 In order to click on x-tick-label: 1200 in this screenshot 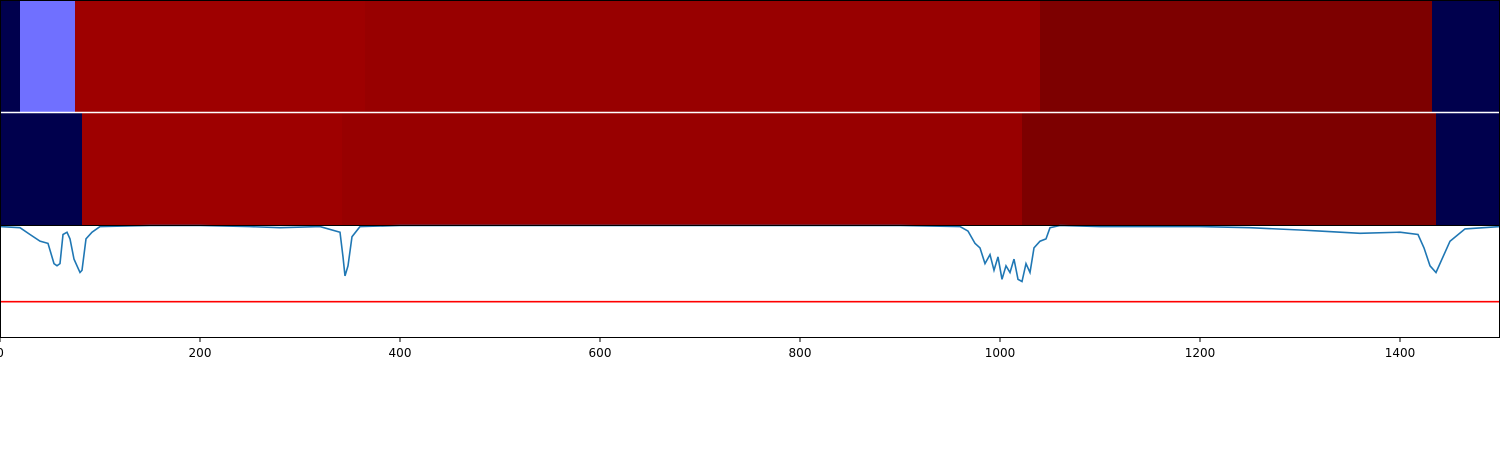, I will do `click(1200, 353)`.